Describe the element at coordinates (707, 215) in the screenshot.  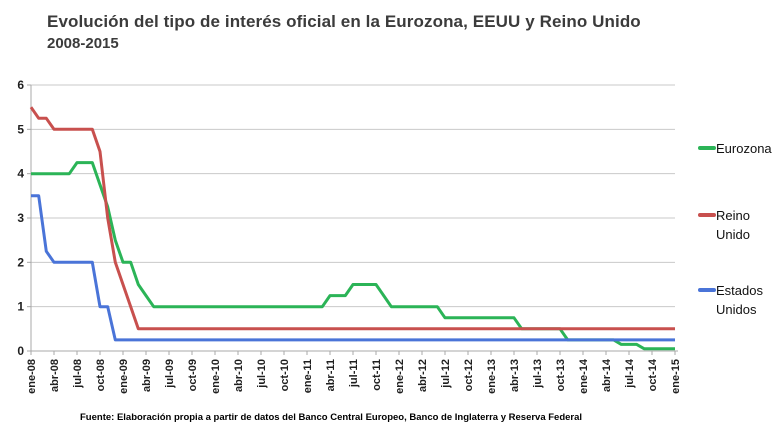
I see `legend-swatch-reino-unido` at that location.